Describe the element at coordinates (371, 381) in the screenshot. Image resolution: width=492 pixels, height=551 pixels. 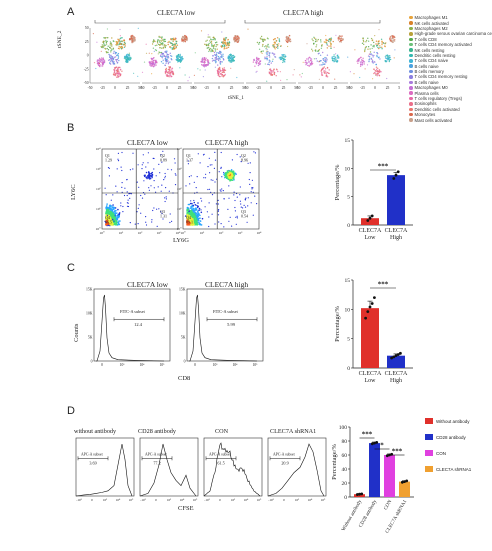
I see `bar-category-label: Low` at that location.